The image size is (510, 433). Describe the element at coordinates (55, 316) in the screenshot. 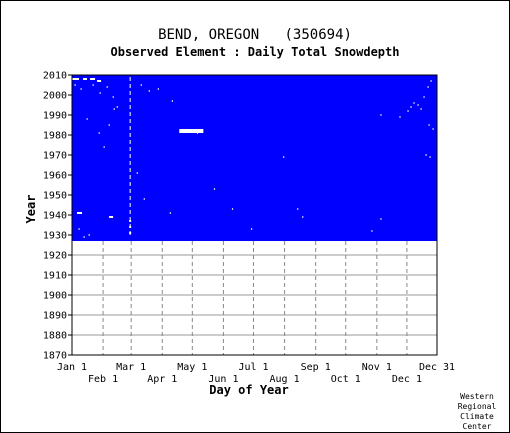

I see `y-tick-label: 1890` at that location.